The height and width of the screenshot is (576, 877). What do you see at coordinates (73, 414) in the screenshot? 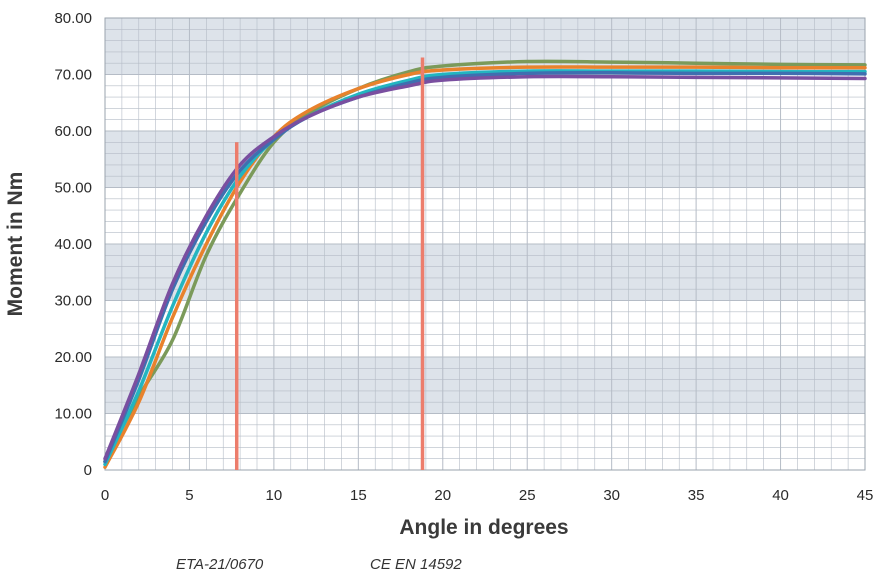
I see `y-tick-label: 10.00` at bounding box center [73, 414].